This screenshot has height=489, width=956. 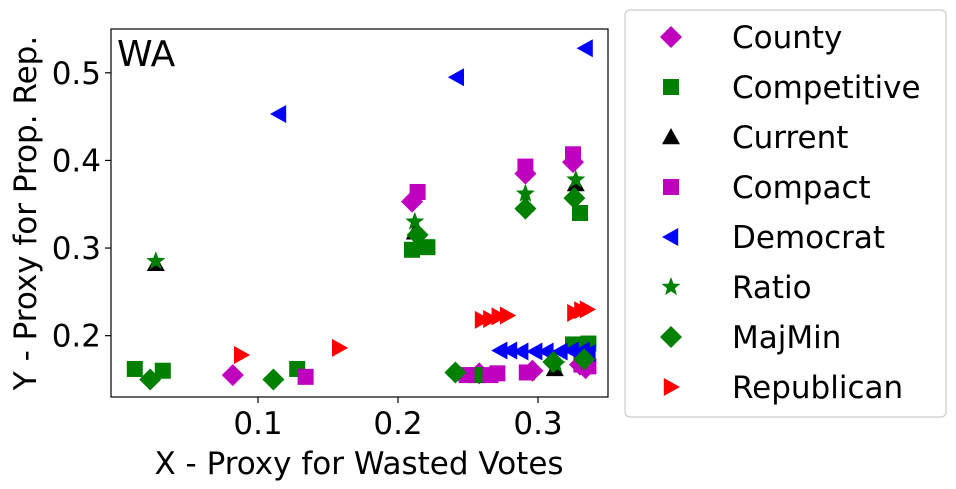 What do you see at coordinates (397, 424) in the screenshot?
I see `x-tick-label: 0.2` at bounding box center [397, 424].